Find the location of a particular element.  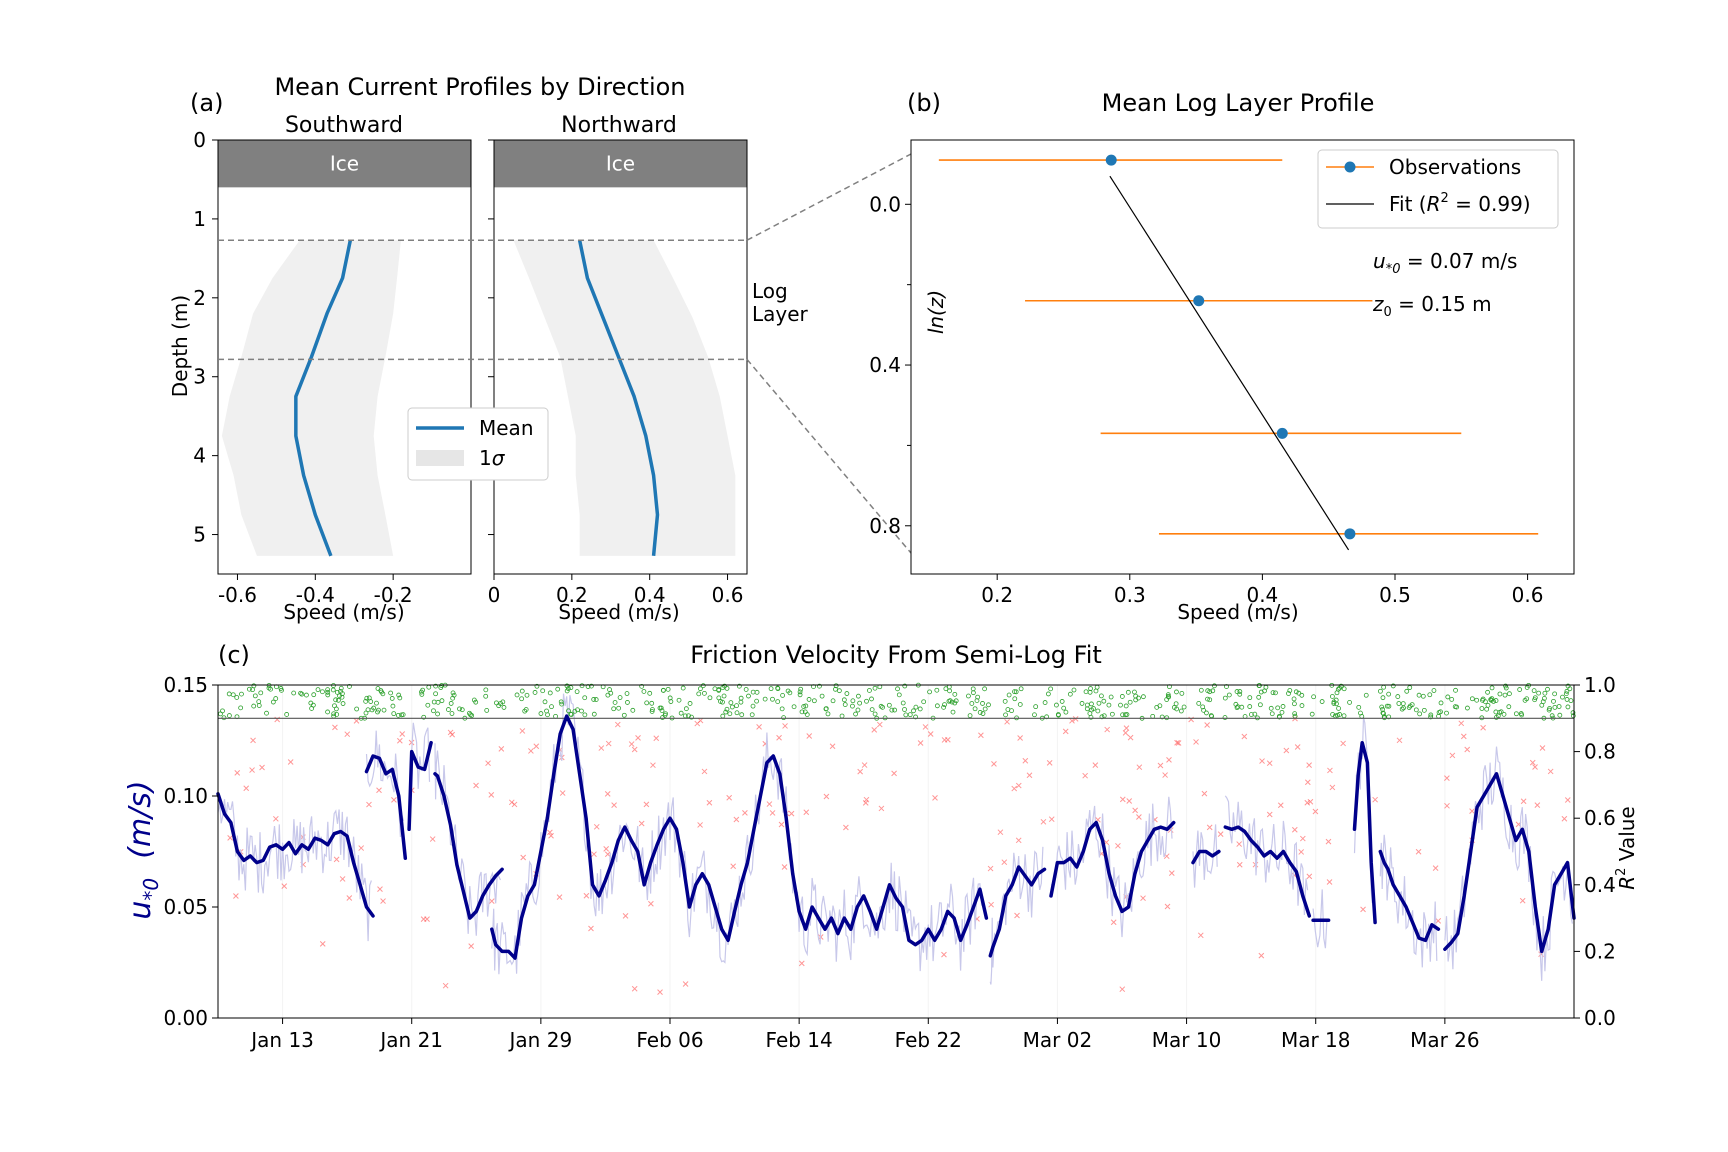

panel-c-xtick-label: Jan 13 is located at coordinates (281, 1040).